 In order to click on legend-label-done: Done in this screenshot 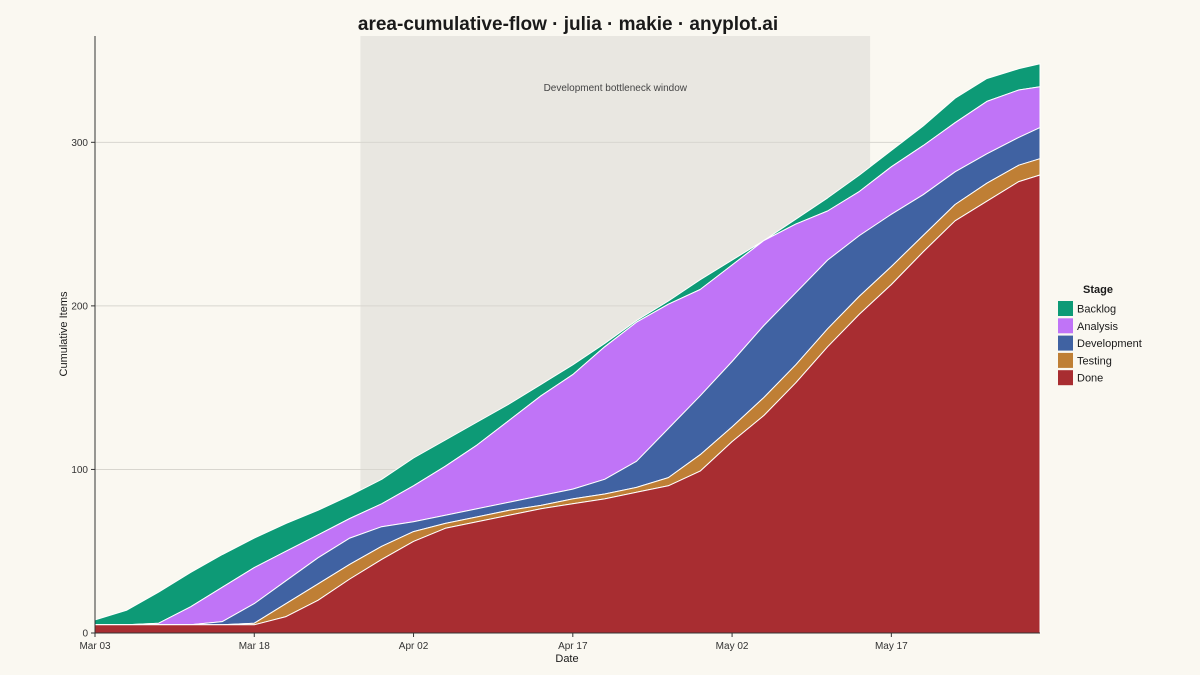, I will do `click(1090, 379)`.